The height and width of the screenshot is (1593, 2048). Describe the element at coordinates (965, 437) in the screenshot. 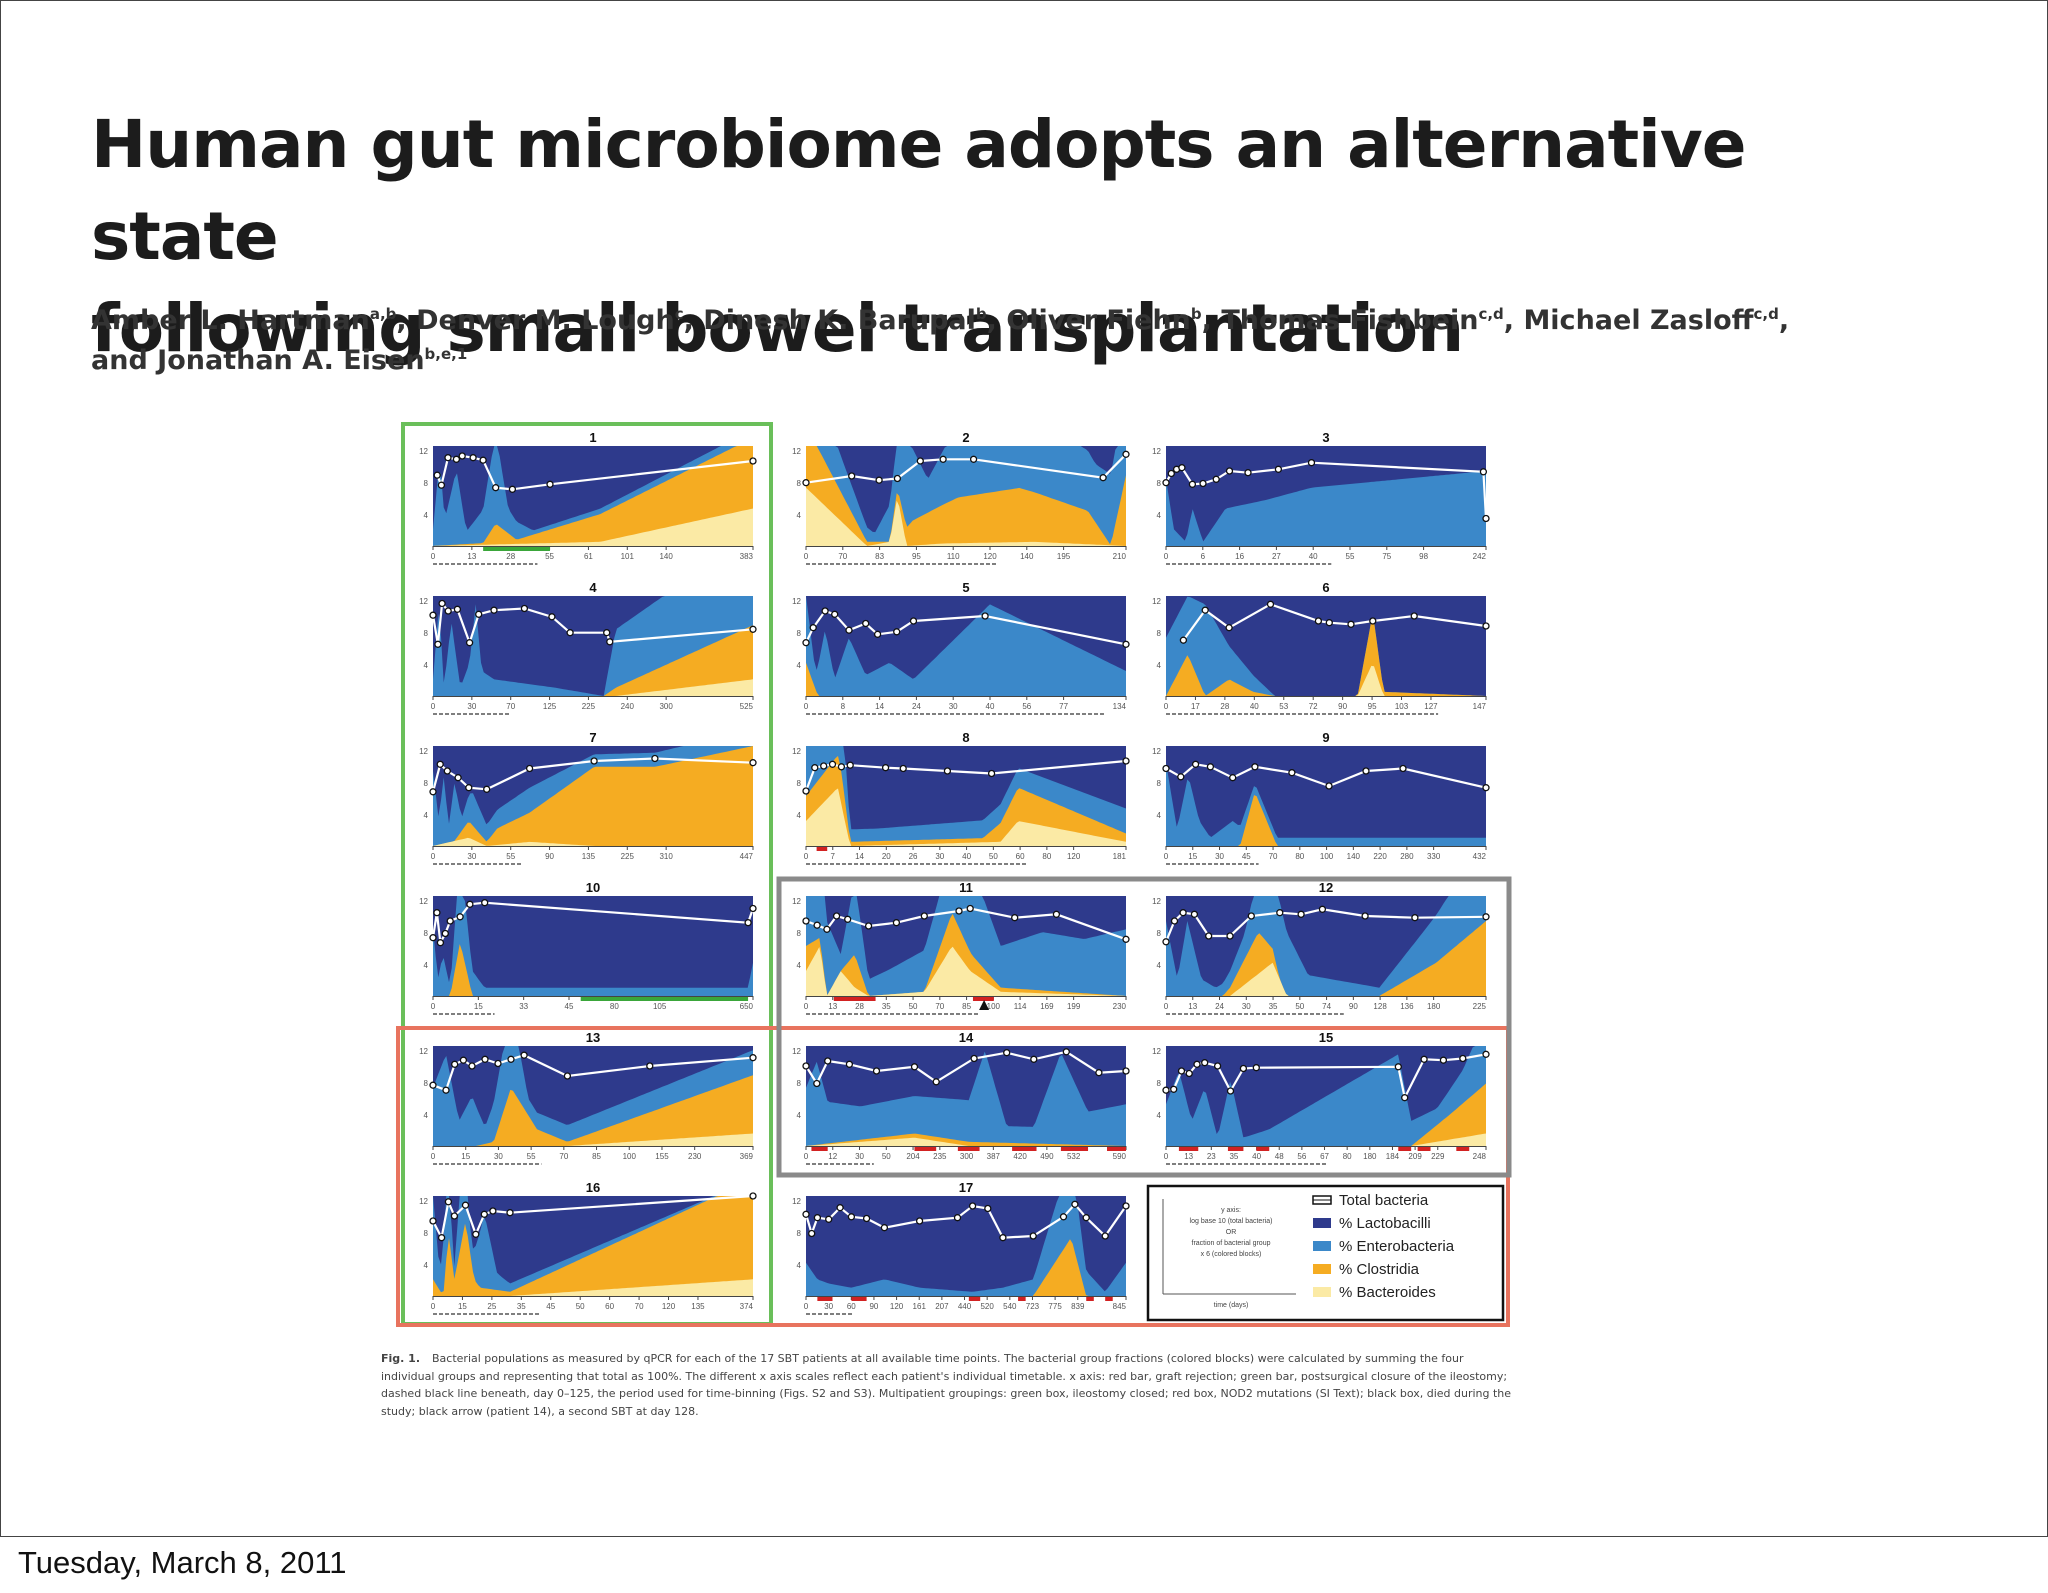

I see `panel-title: 2` at that location.